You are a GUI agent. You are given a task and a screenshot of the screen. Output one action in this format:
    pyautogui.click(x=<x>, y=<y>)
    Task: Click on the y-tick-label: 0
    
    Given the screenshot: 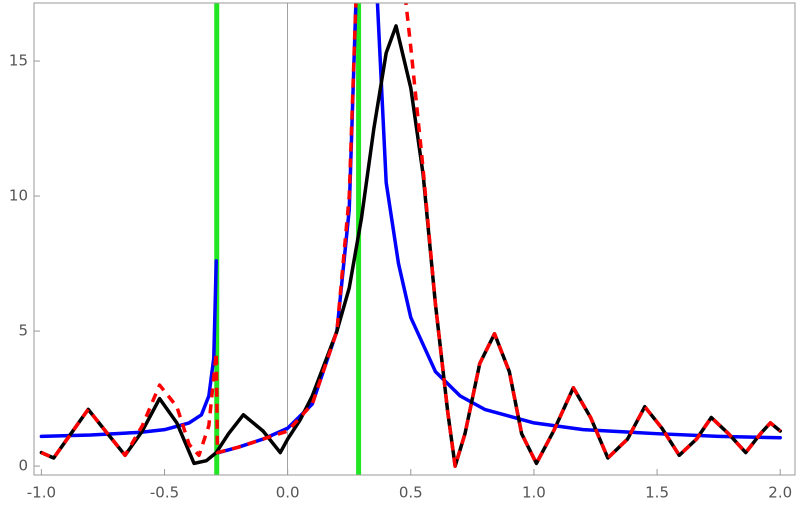 What is the action you would take?
    pyautogui.click(x=23, y=466)
    